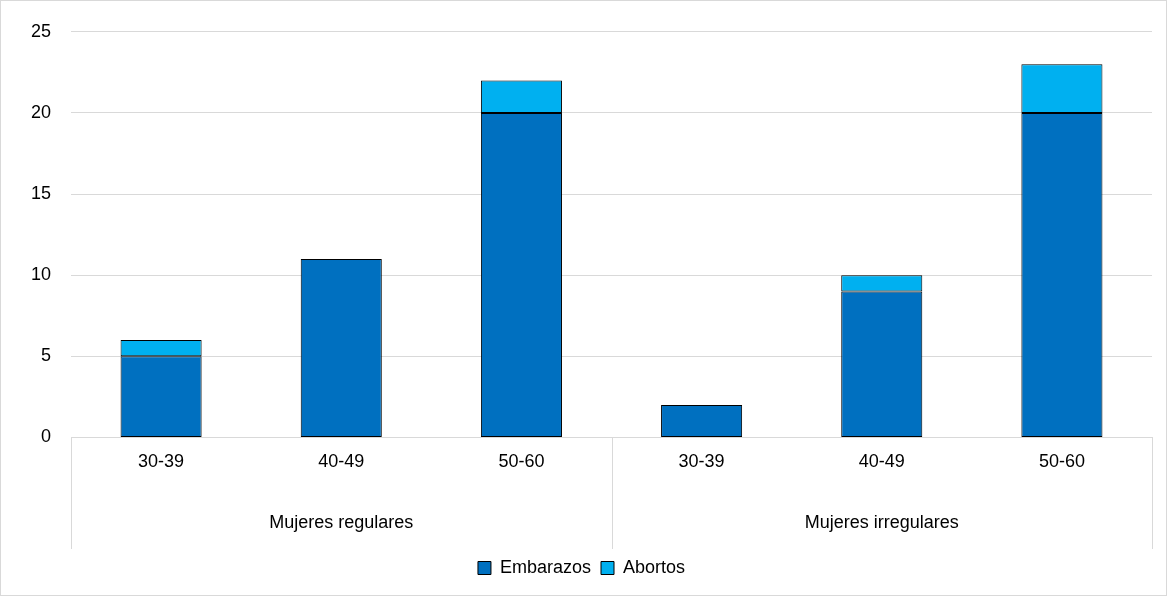 This screenshot has width=1167, height=596. I want to click on legend-label: Embarazos, so click(545, 566).